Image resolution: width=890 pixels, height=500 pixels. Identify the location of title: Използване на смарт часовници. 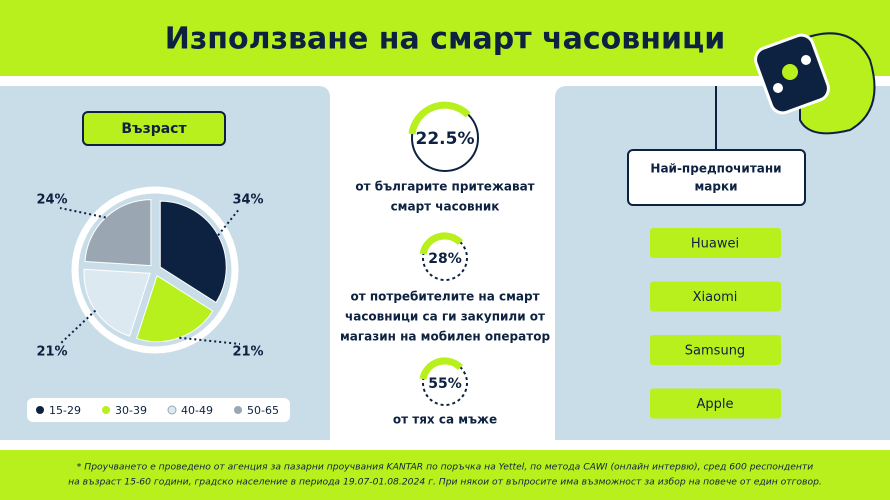
(445, 39).